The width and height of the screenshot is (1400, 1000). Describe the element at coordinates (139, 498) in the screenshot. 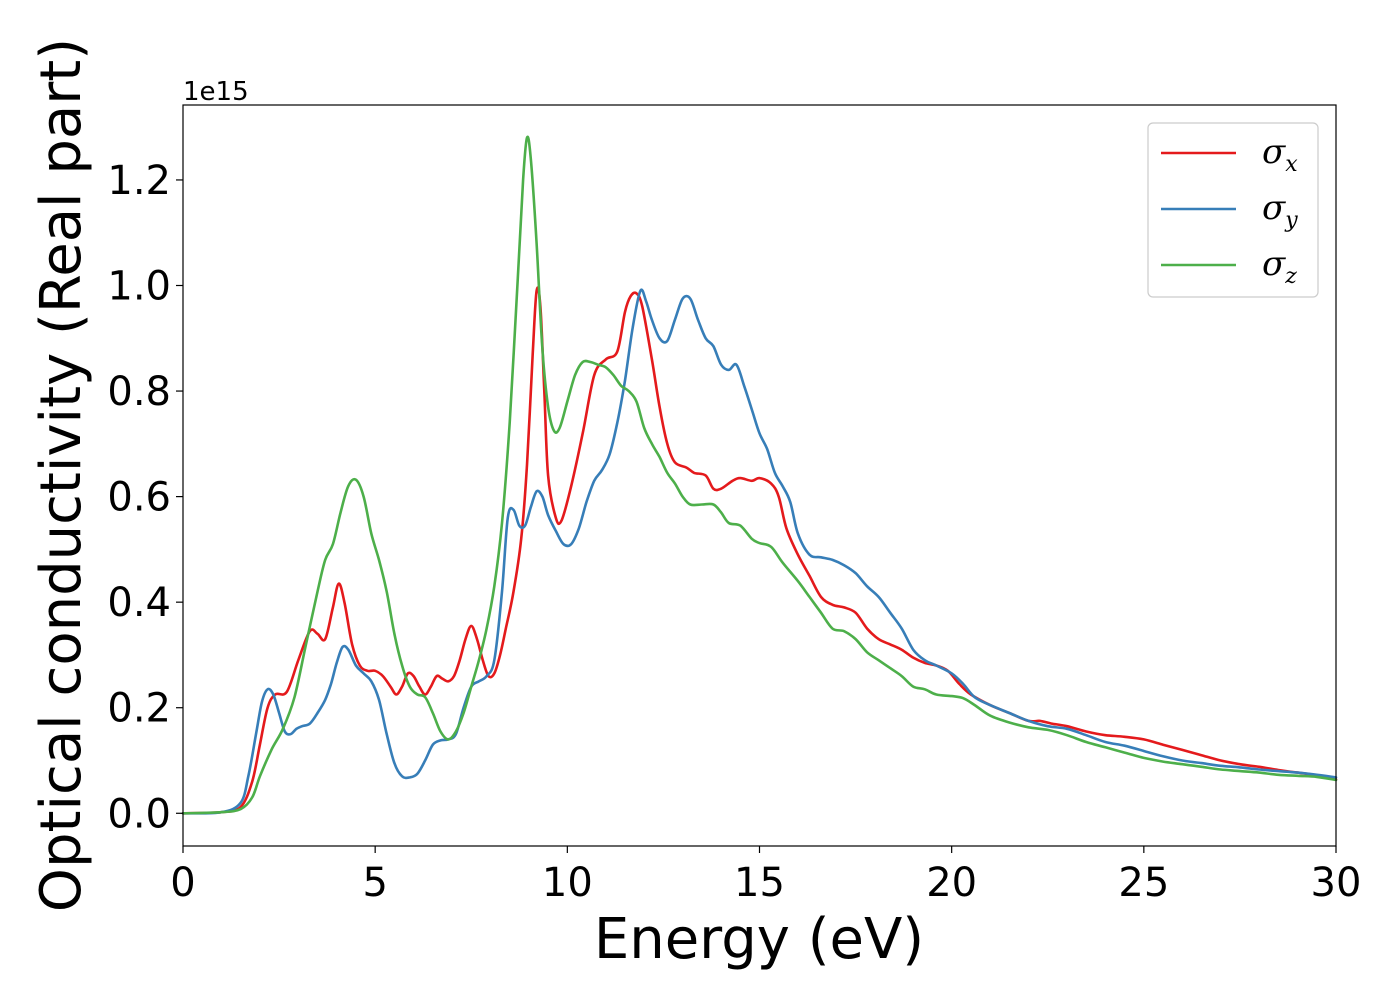

I see `y-tick-label: 0.6` at that location.